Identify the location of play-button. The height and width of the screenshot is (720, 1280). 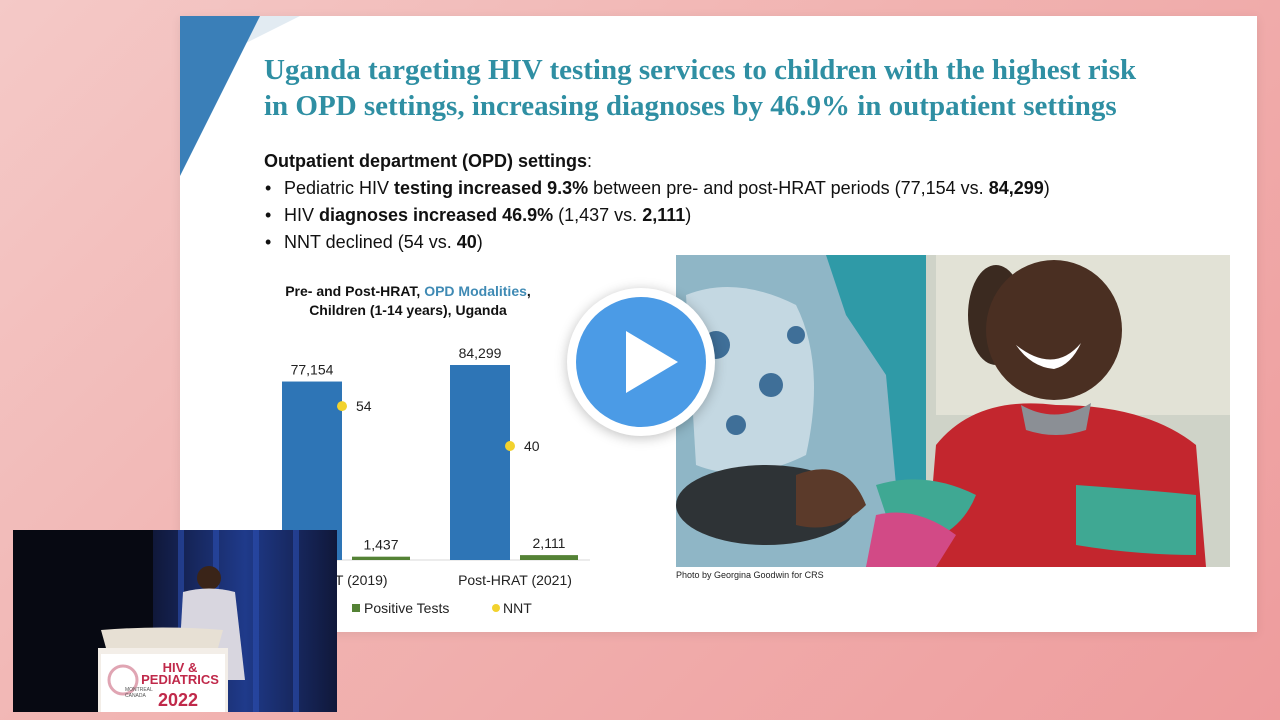
(641, 362).